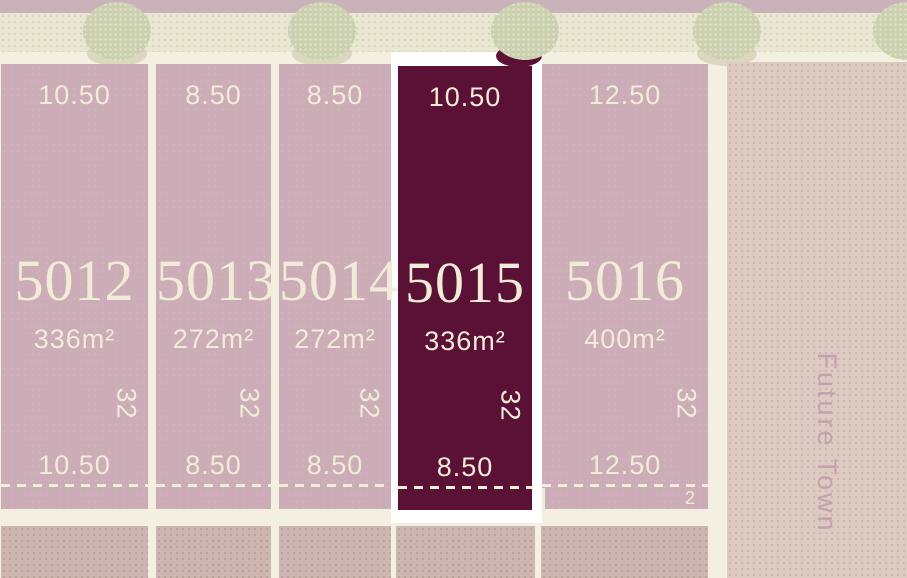 The image size is (907, 578). I want to click on lot-number: 5014, so click(339, 280).